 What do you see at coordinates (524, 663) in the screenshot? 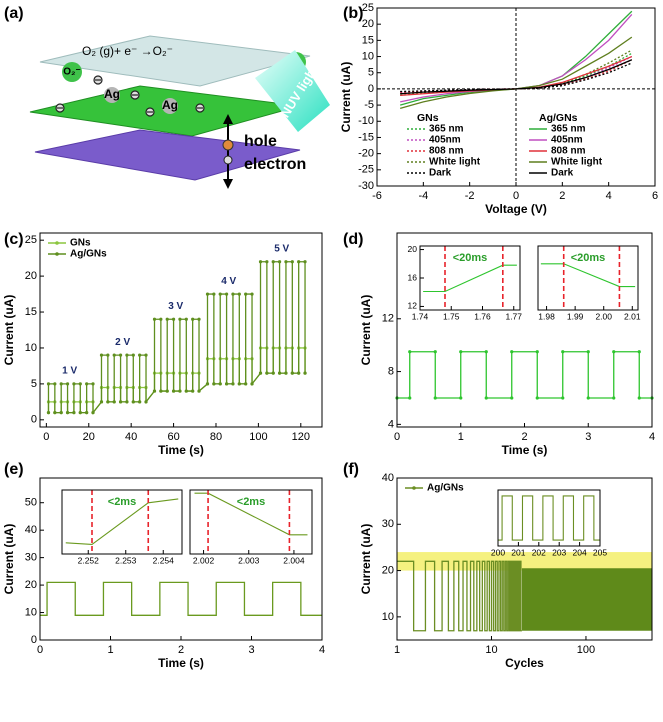
I see `x-axis-label: Cycles` at bounding box center [524, 663].